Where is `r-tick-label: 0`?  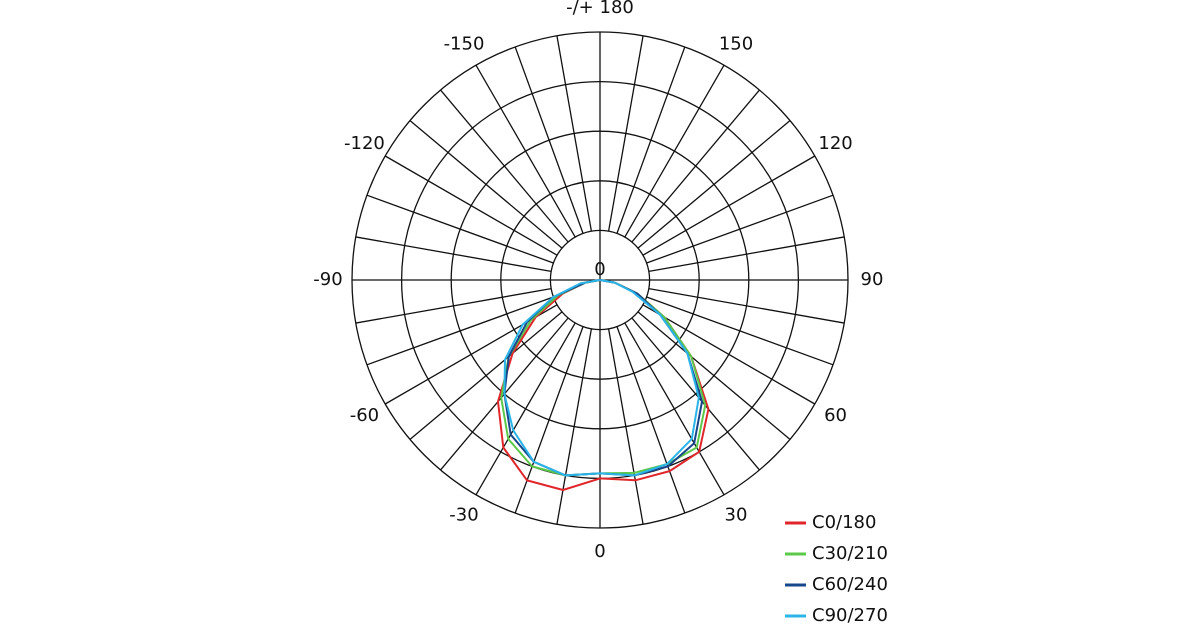 r-tick-label: 0 is located at coordinates (599, 269).